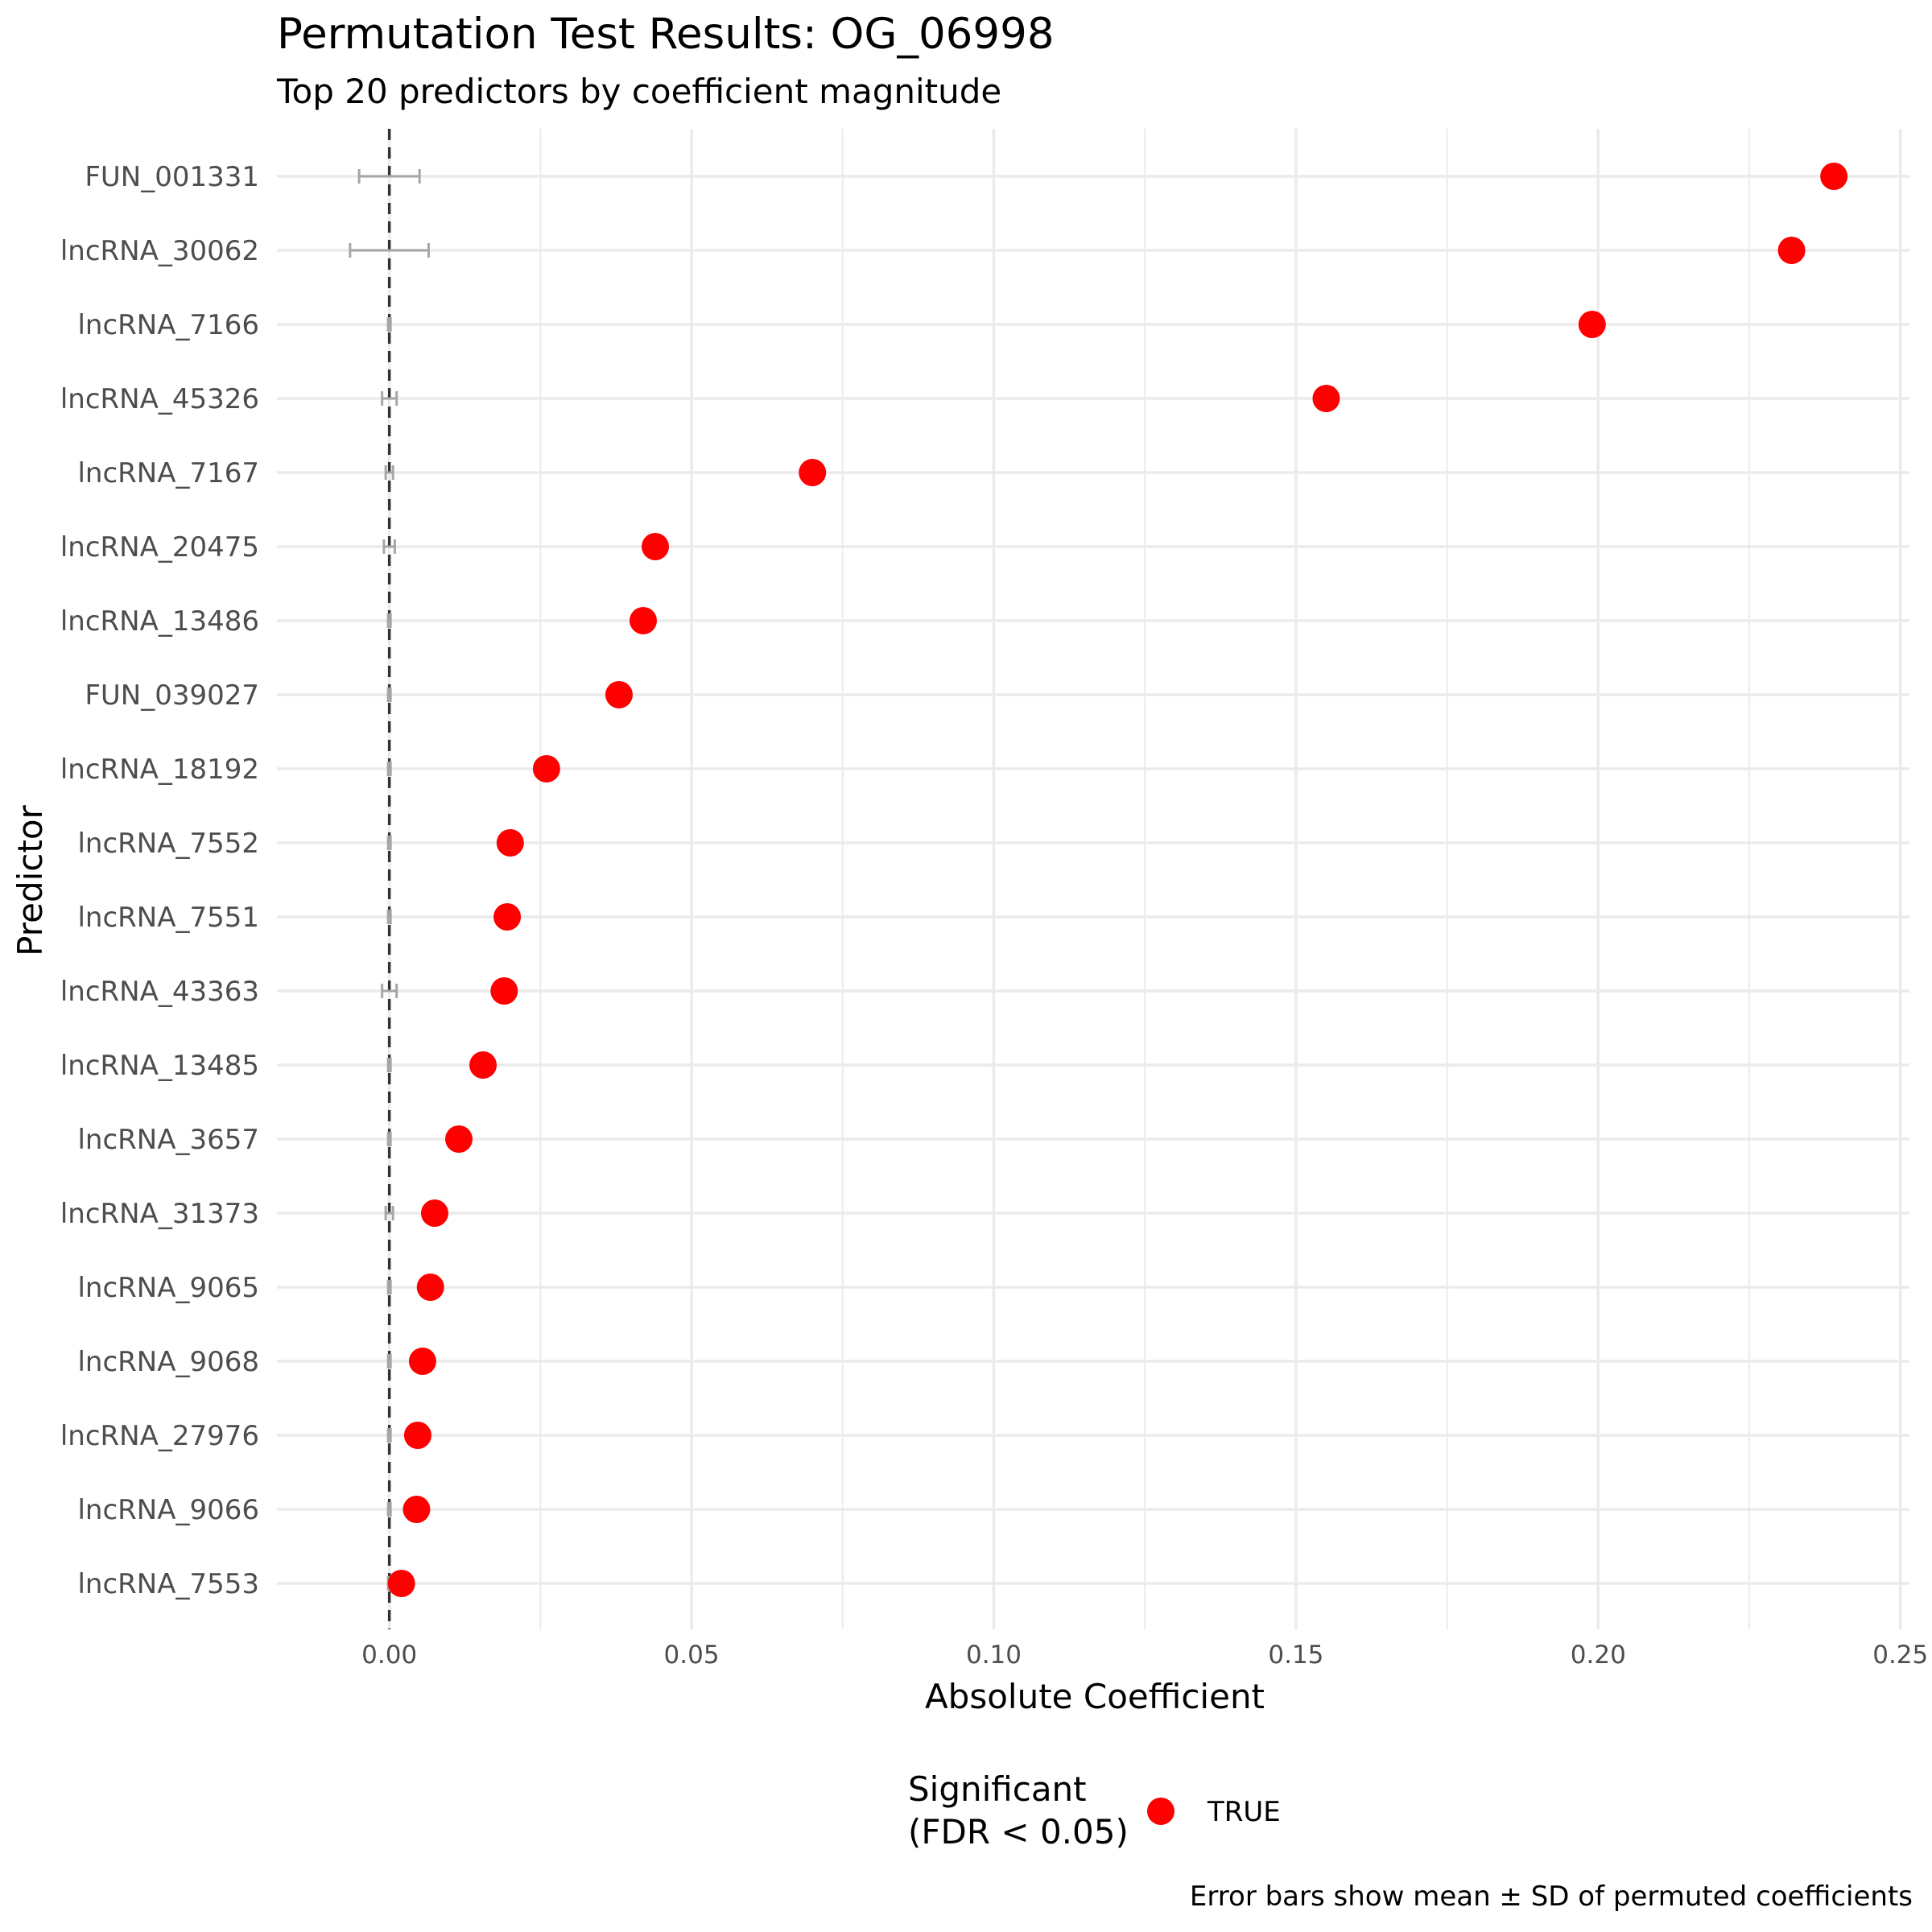 This screenshot has width=1932, height=1932. What do you see at coordinates (1094, 1810) in the screenshot?
I see `legend: Significant (FDR < 0.05) TRUE` at bounding box center [1094, 1810].